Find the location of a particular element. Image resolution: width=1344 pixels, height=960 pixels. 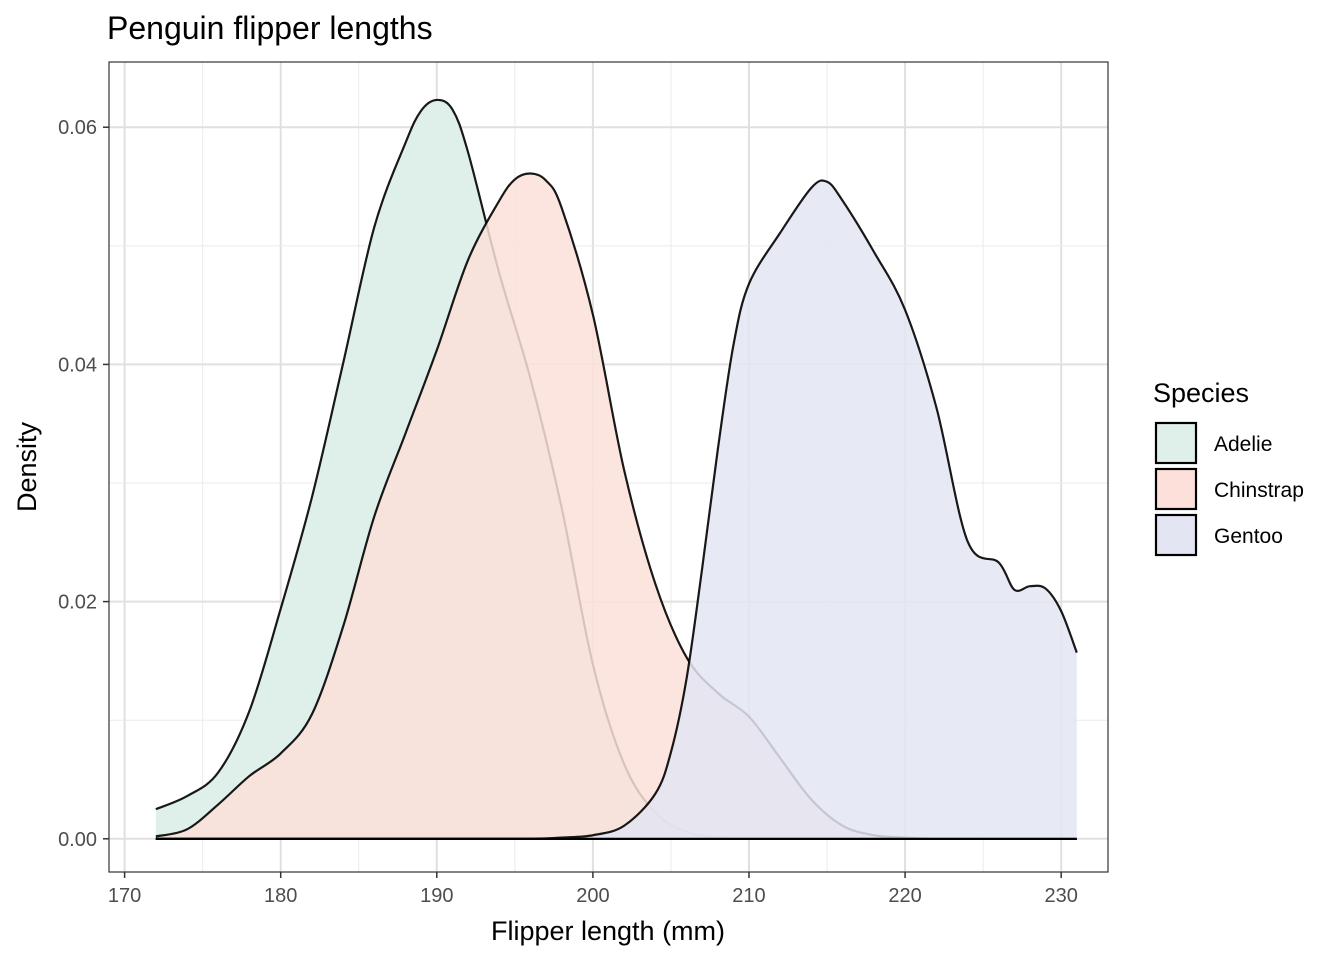

y-axis: 0.00 0.02 0.04 0.06 is located at coordinates (83, 484).